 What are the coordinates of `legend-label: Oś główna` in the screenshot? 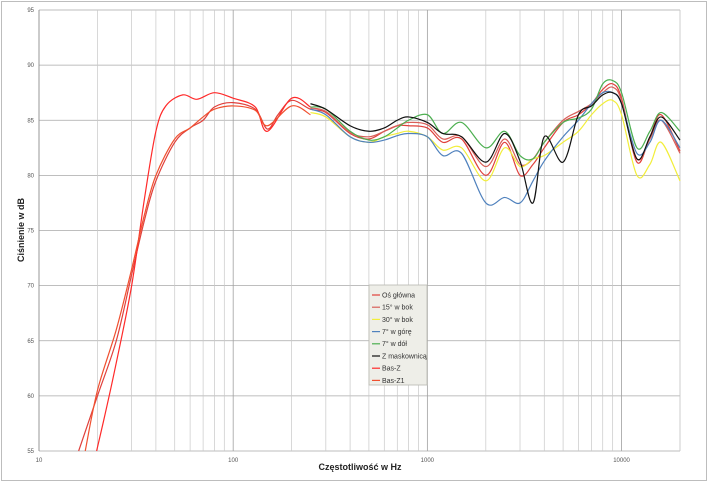 It's located at (398, 295).